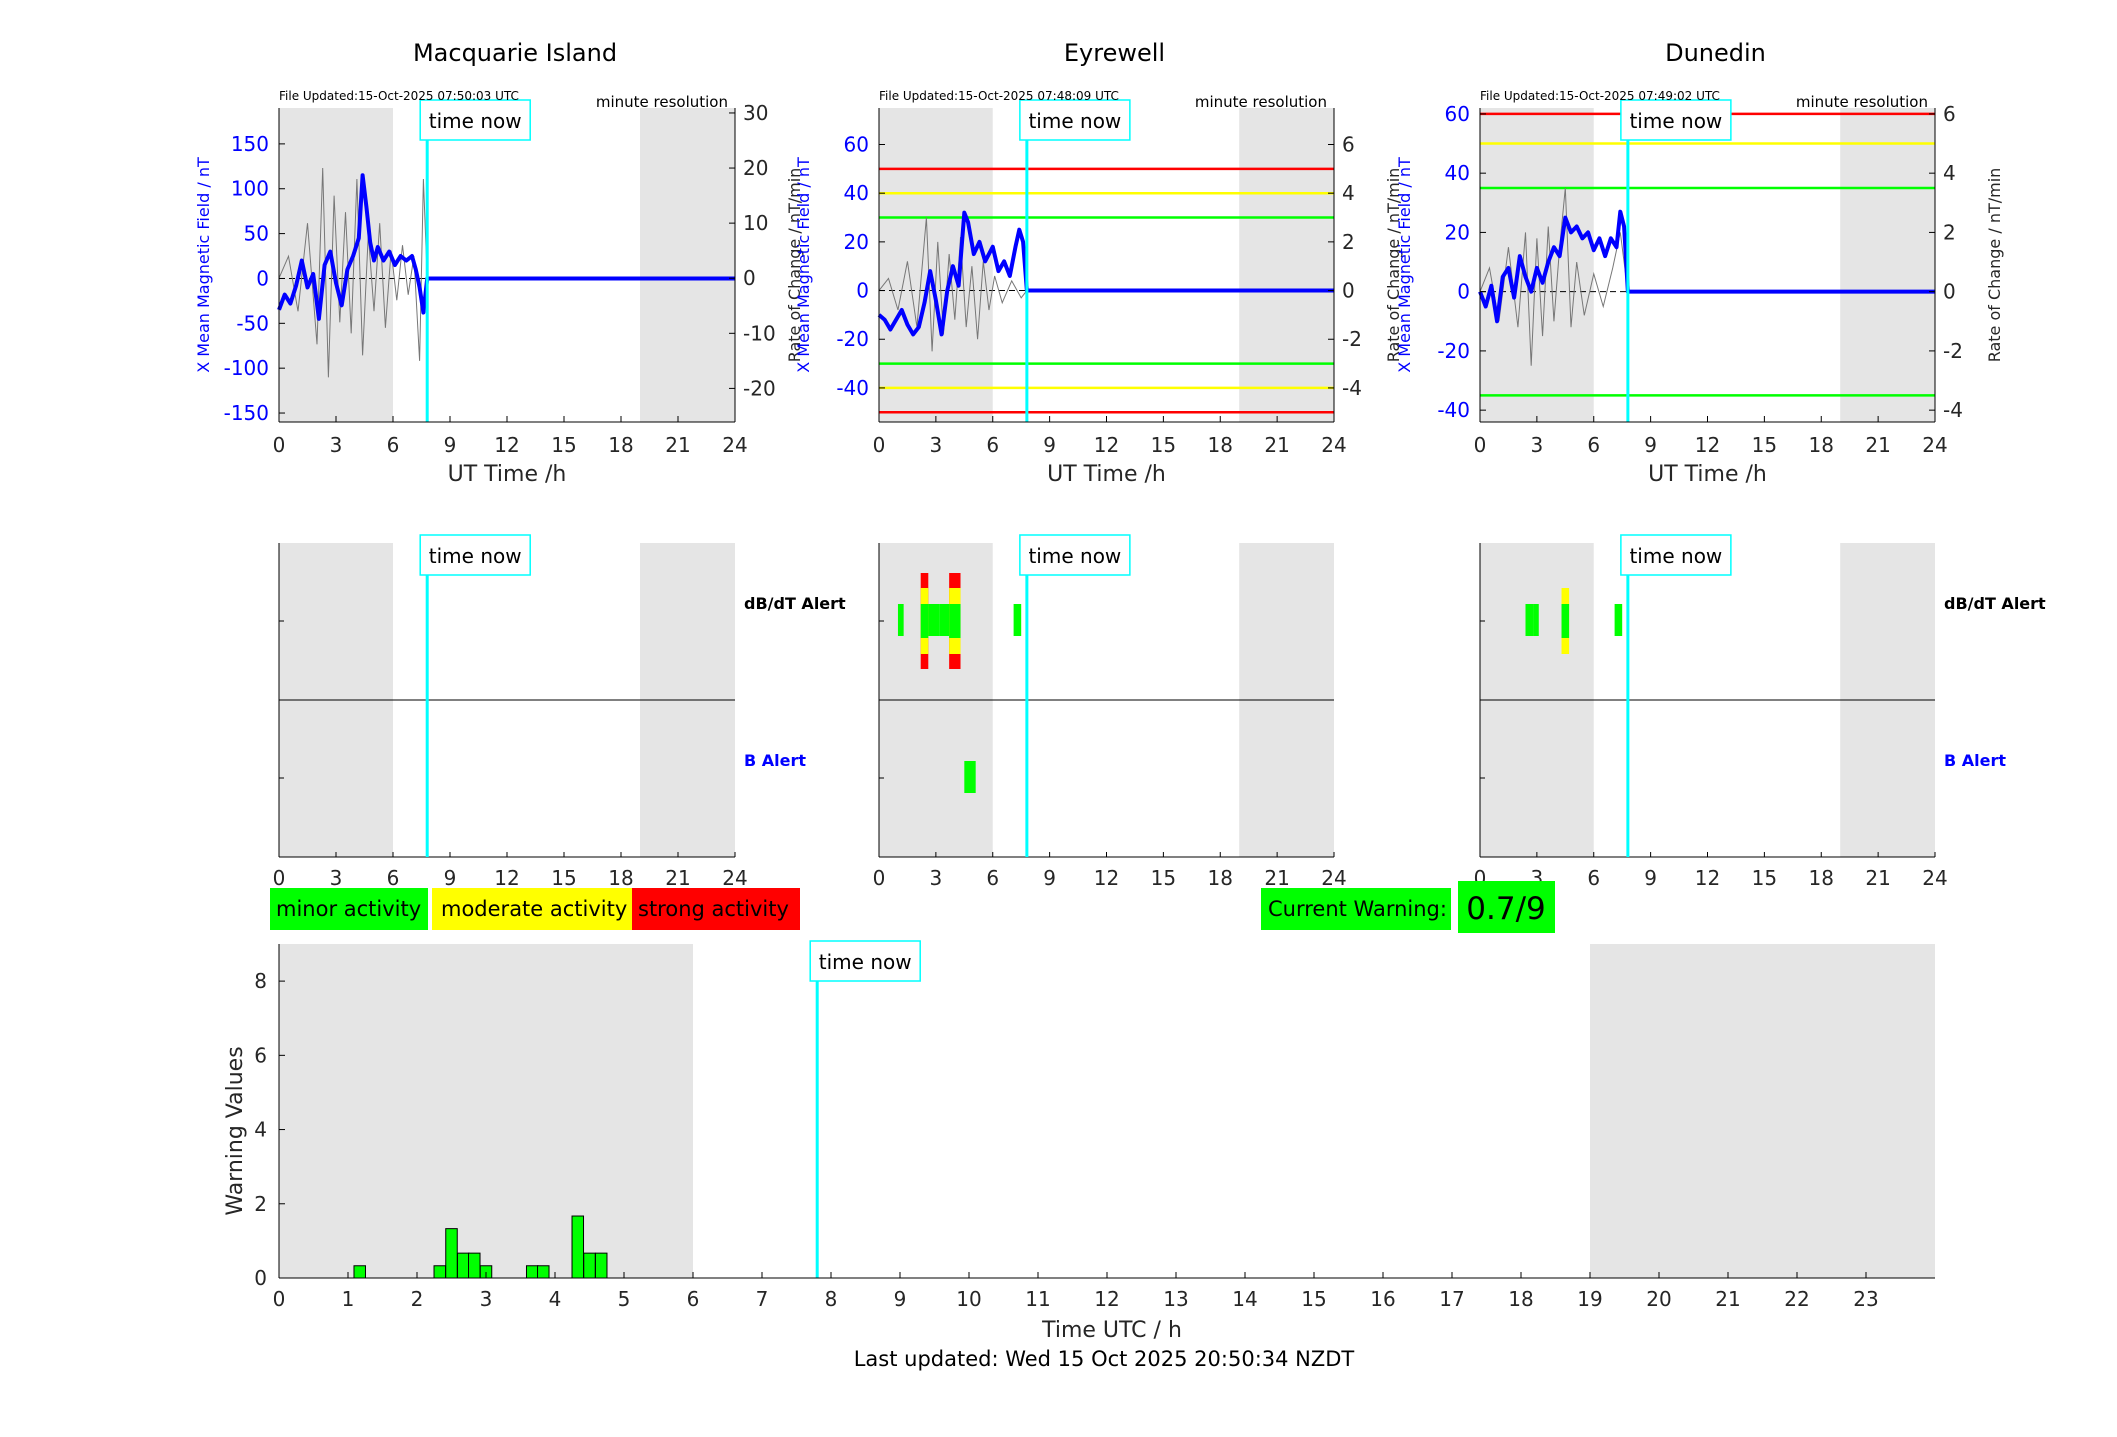 The height and width of the screenshot is (1437, 2117). What do you see at coordinates (1463, 292) in the screenshot?
I see `y-tick-label-left: 0` at bounding box center [1463, 292].